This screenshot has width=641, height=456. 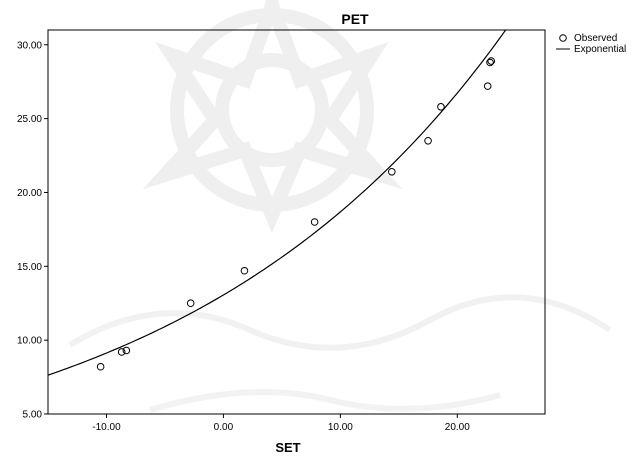 What do you see at coordinates (340, 427) in the screenshot?
I see `x-tick-label: 10.00` at bounding box center [340, 427].